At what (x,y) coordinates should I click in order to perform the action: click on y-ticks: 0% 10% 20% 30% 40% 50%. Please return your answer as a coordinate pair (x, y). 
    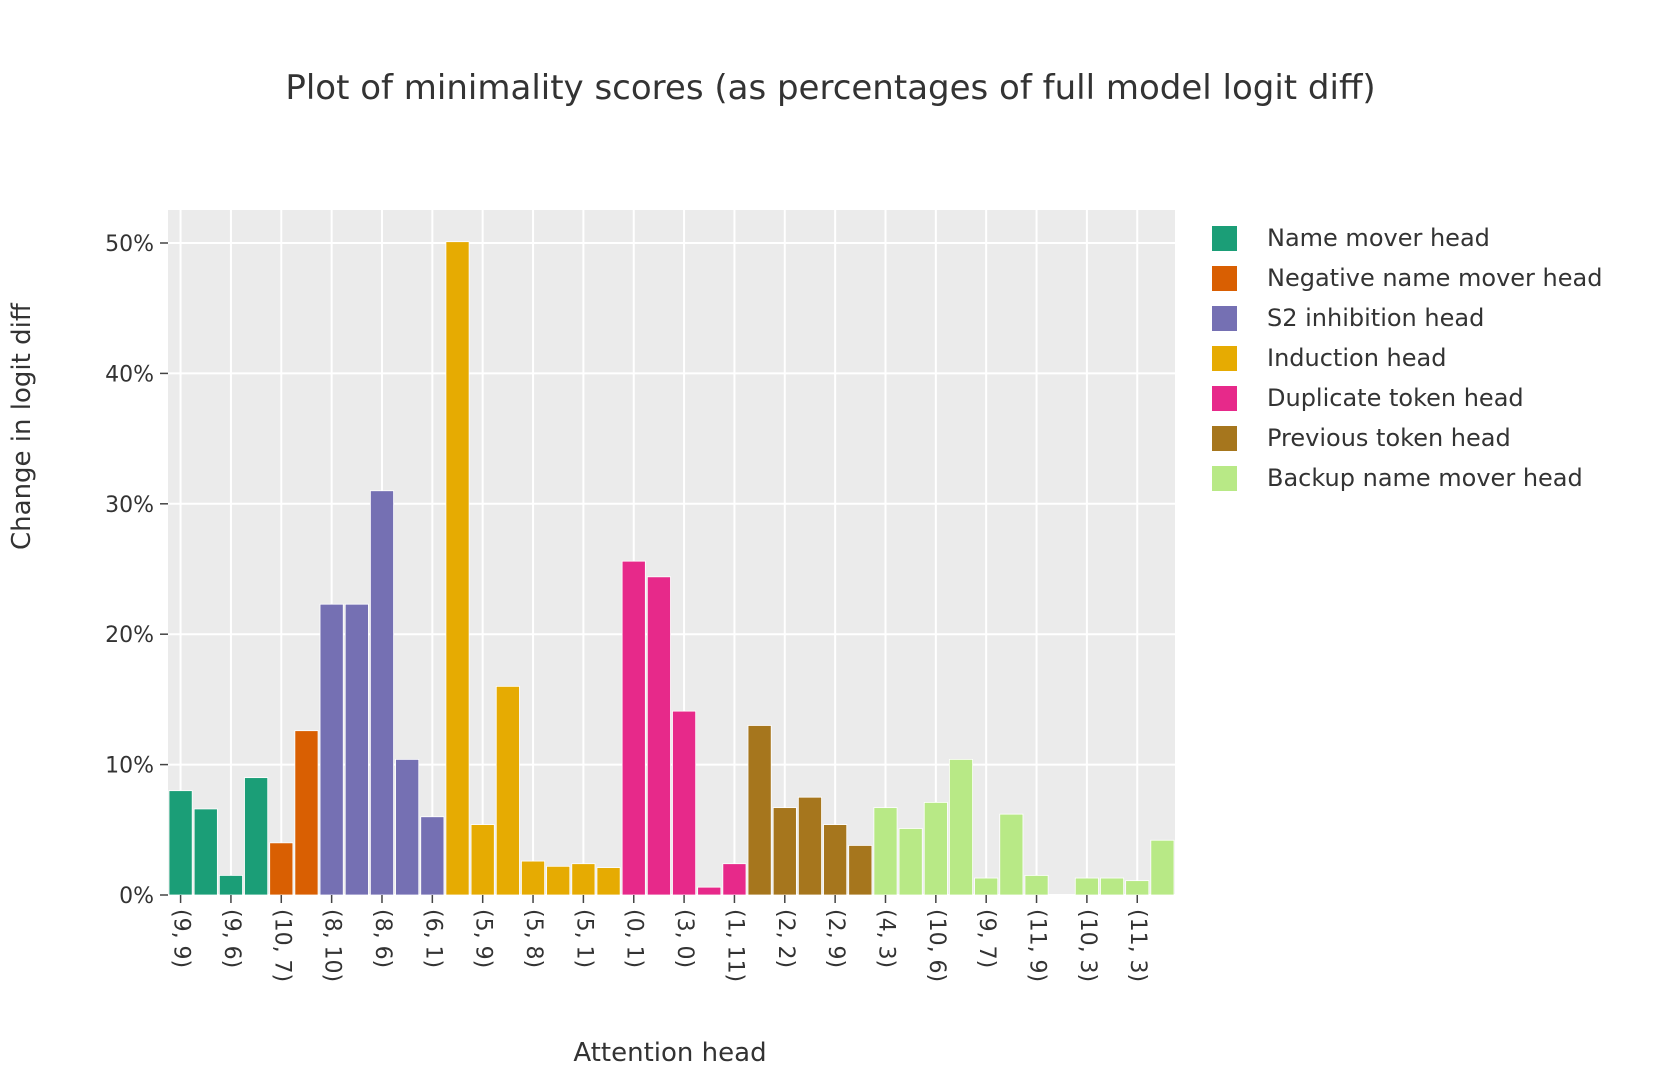
    Looking at the image, I should click on (136, 570).